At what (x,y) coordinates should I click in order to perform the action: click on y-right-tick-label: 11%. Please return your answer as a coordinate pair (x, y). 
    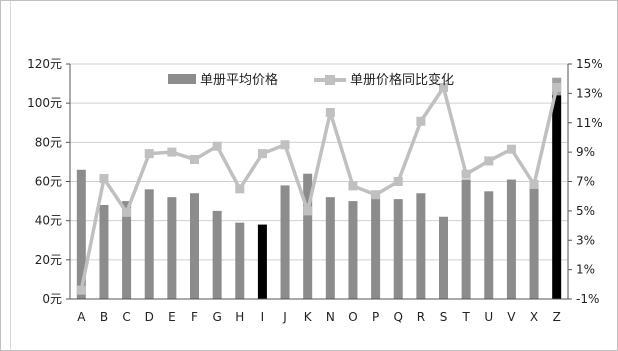
    Looking at the image, I should click on (589, 123).